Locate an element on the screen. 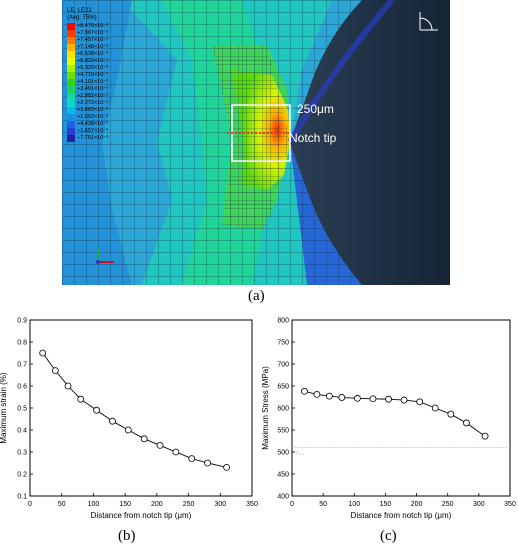 This screenshot has height=550, width=518. legend-entry: +5.320×10⁻² is located at coordinates (115, 68).